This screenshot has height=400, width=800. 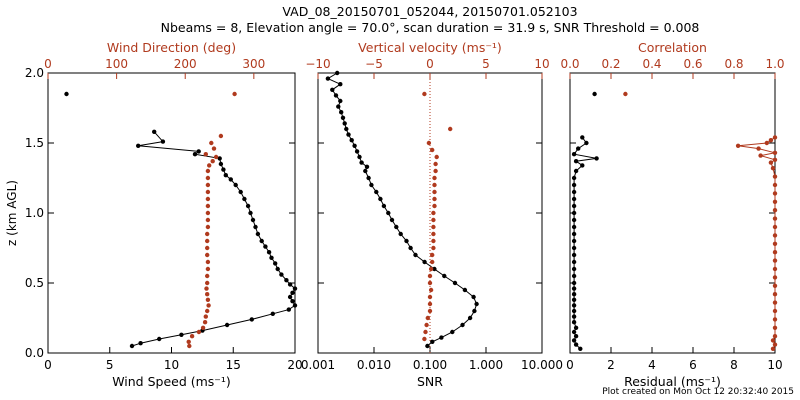 What do you see at coordinates (374, 365) in the screenshot?
I see `x-tick-label: 0.010` at bounding box center [374, 365].